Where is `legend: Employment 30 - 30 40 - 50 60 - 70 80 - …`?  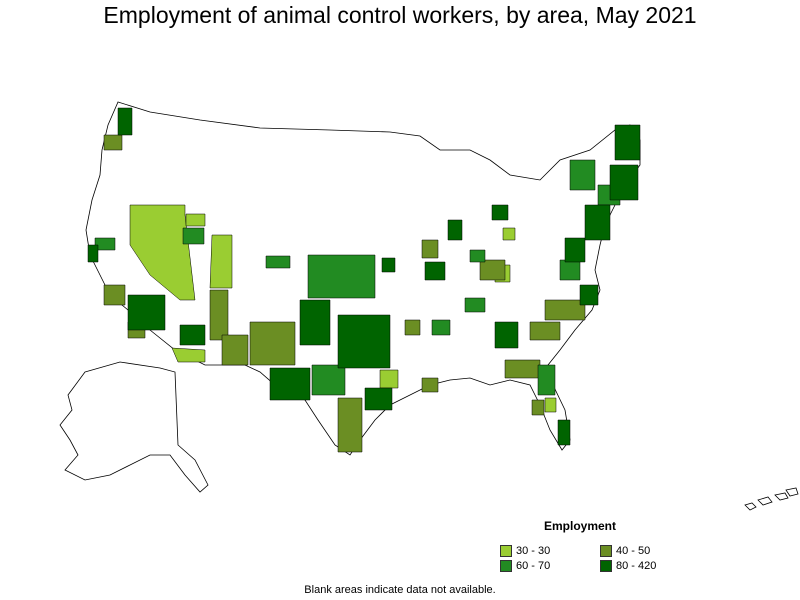 legend: Employment 30 - 30 40 - 50 60 - 70 80 - … is located at coordinates (600, 545).